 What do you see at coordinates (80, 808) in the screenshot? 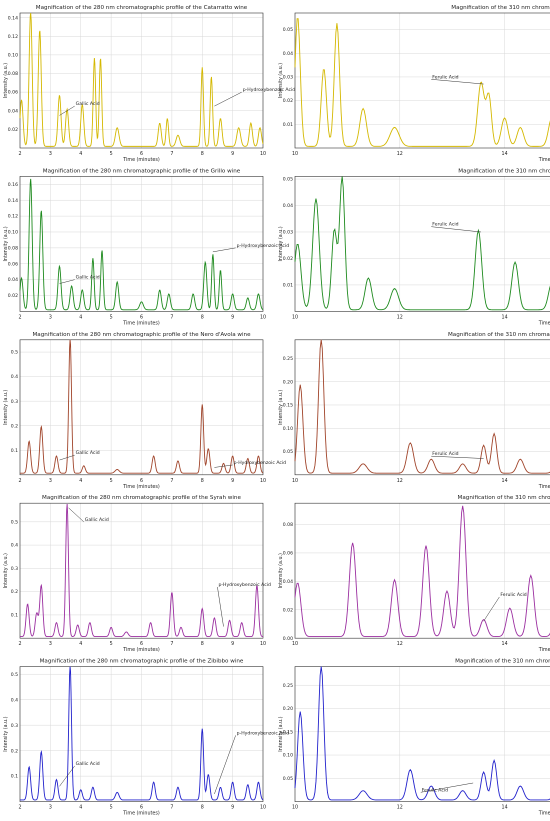
I see `x-tick-label: 4` at bounding box center [80, 808].